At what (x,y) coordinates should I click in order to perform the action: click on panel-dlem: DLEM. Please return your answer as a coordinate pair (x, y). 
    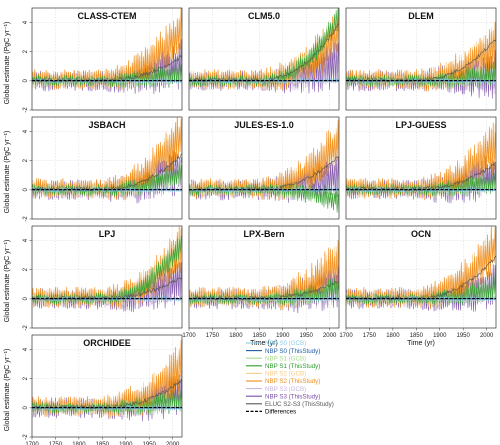
    Looking at the image, I should click on (421, 59).